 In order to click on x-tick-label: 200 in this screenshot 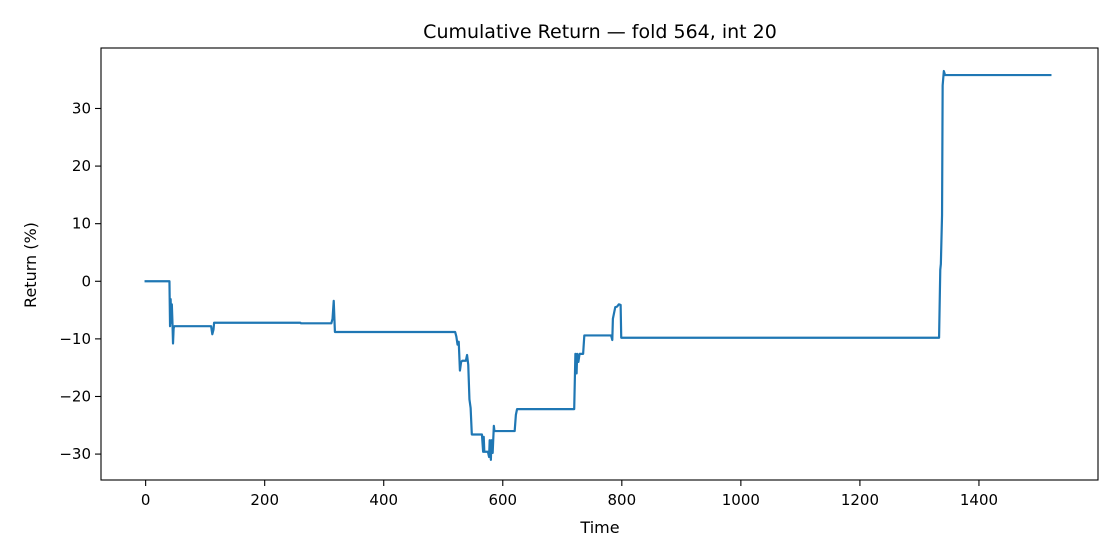, I will do `click(264, 500)`.